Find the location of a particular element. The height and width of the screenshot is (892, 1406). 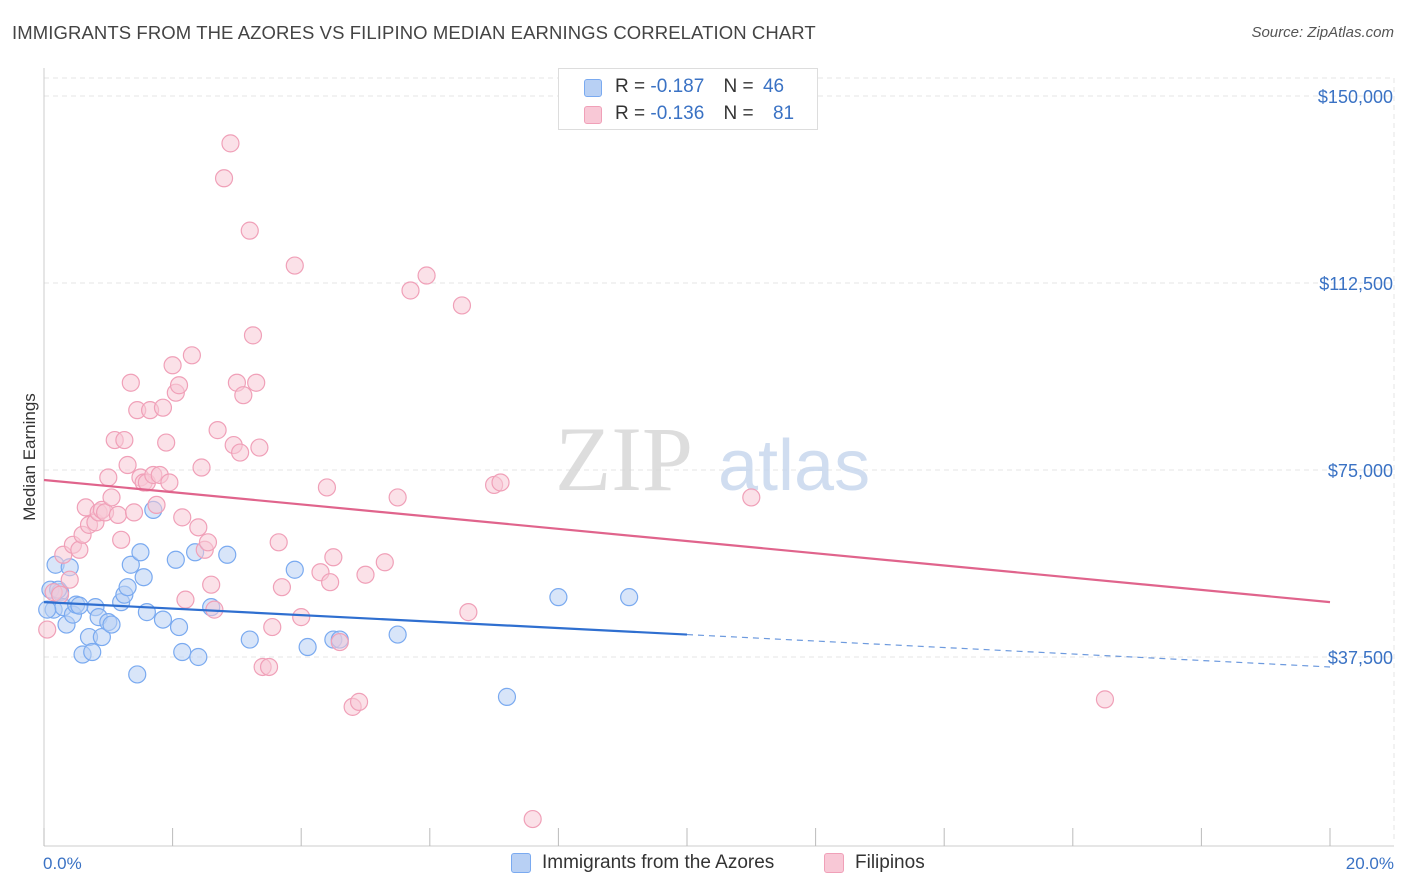

legend-swatch-filipinos is located at coordinates (593, 115).